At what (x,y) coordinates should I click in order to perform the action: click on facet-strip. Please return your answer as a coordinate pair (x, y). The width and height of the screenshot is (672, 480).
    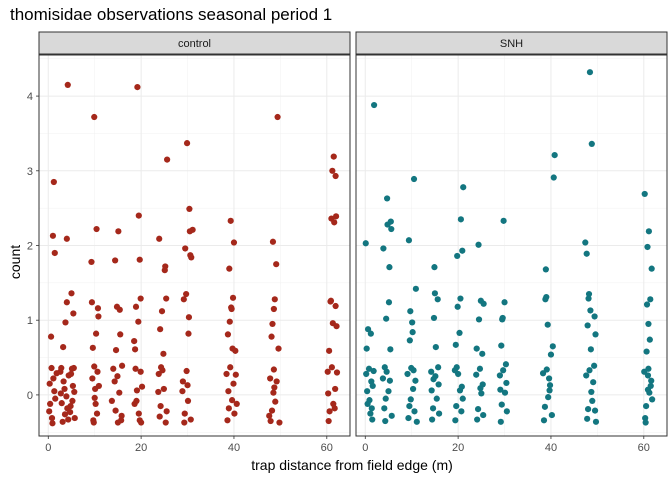
    Looking at the image, I should click on (511, 43).